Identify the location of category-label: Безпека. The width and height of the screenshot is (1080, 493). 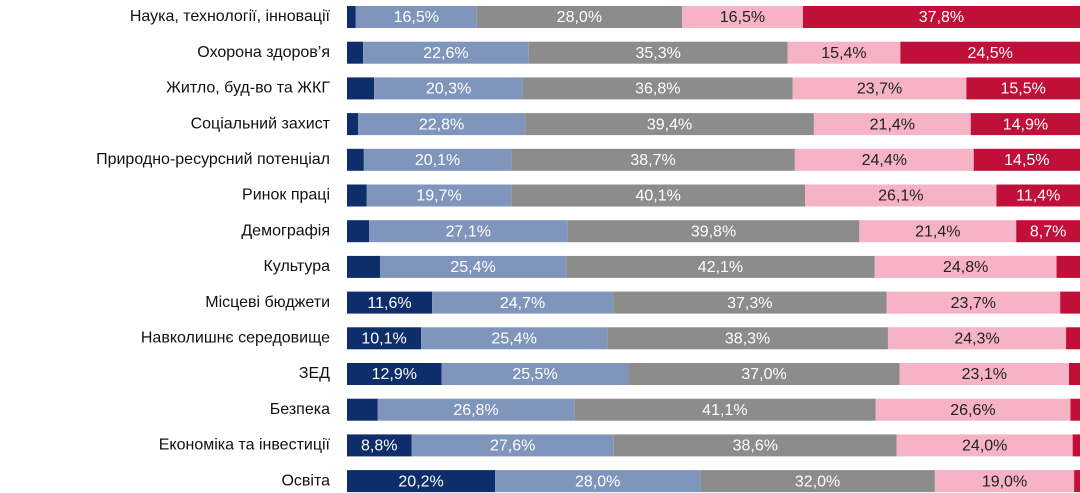
(300, 409).